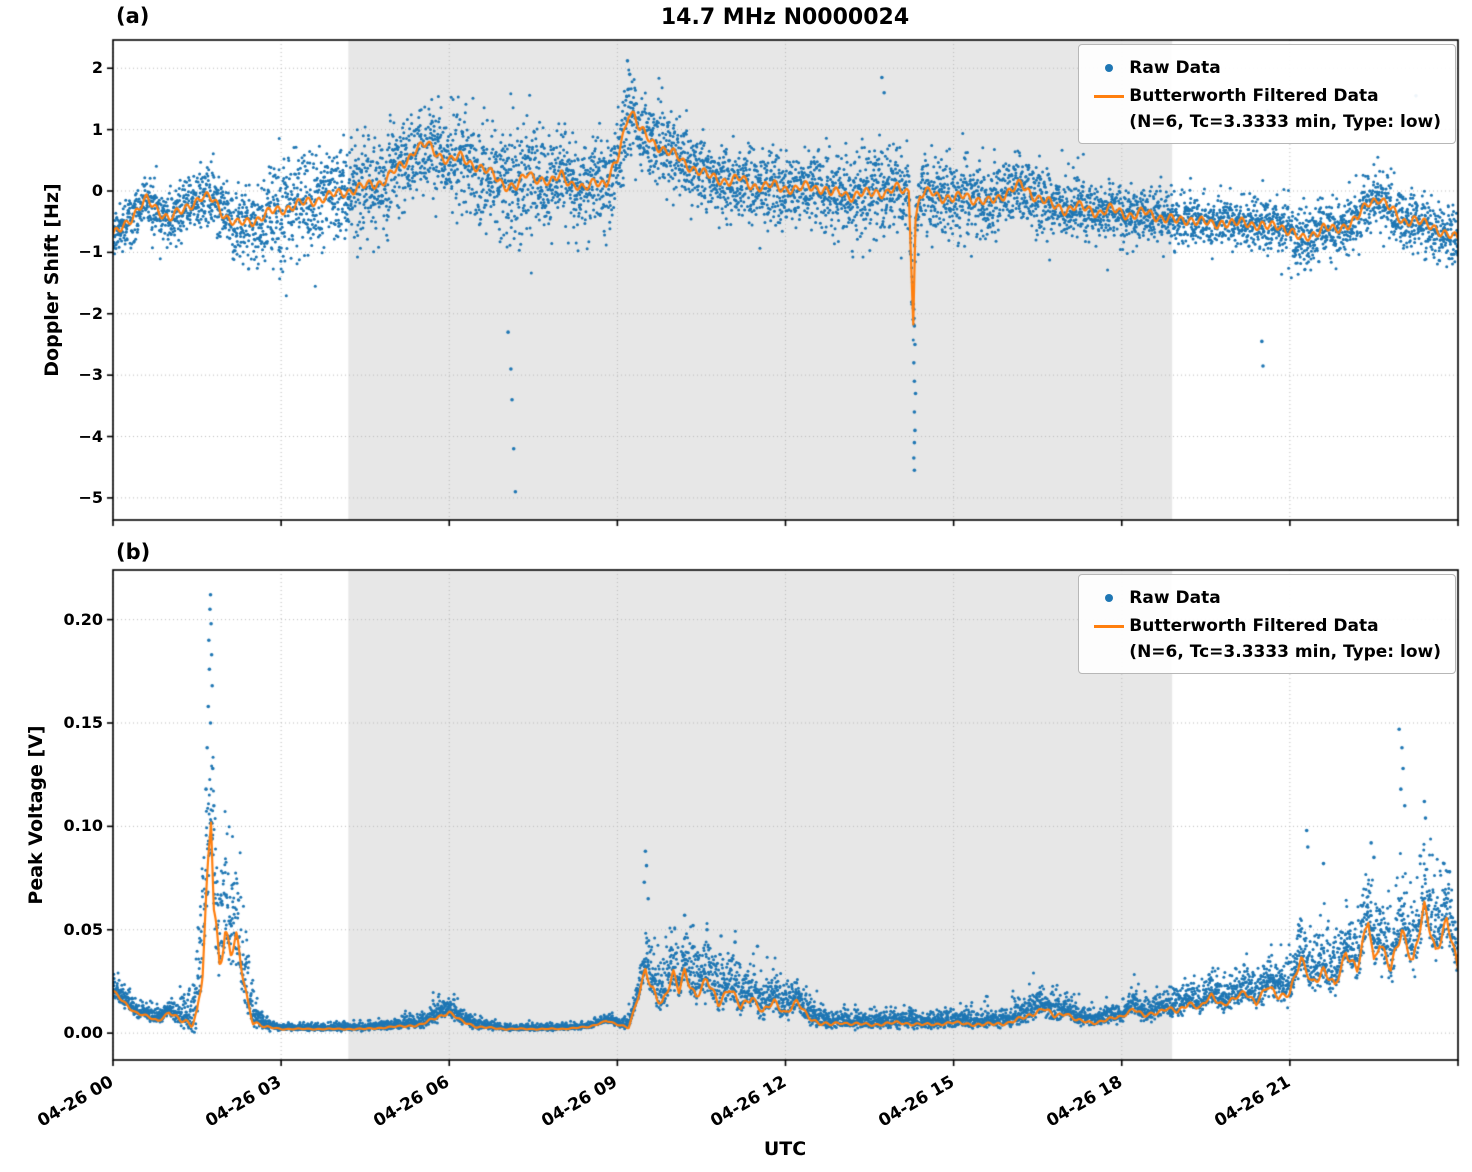 This screenshot has width=1472, height=1172. Describe the element at coordinates (52, 280) in the screenshot. I see `panel-a-ylabel: Doppler Shift [Hz]` at that location.